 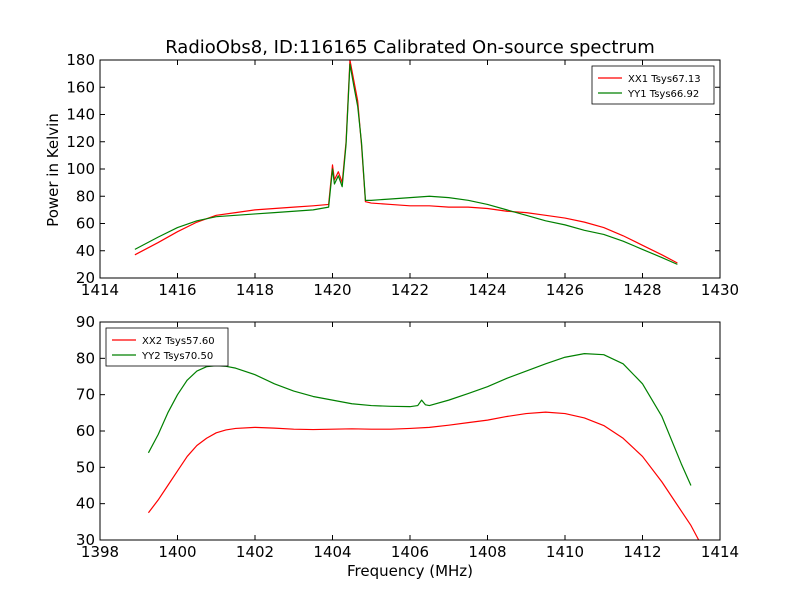 What do you see at coordinates (80, 60) in the screenshot?
I see `y-tick-label: 180` at bounding box center [80, 60].